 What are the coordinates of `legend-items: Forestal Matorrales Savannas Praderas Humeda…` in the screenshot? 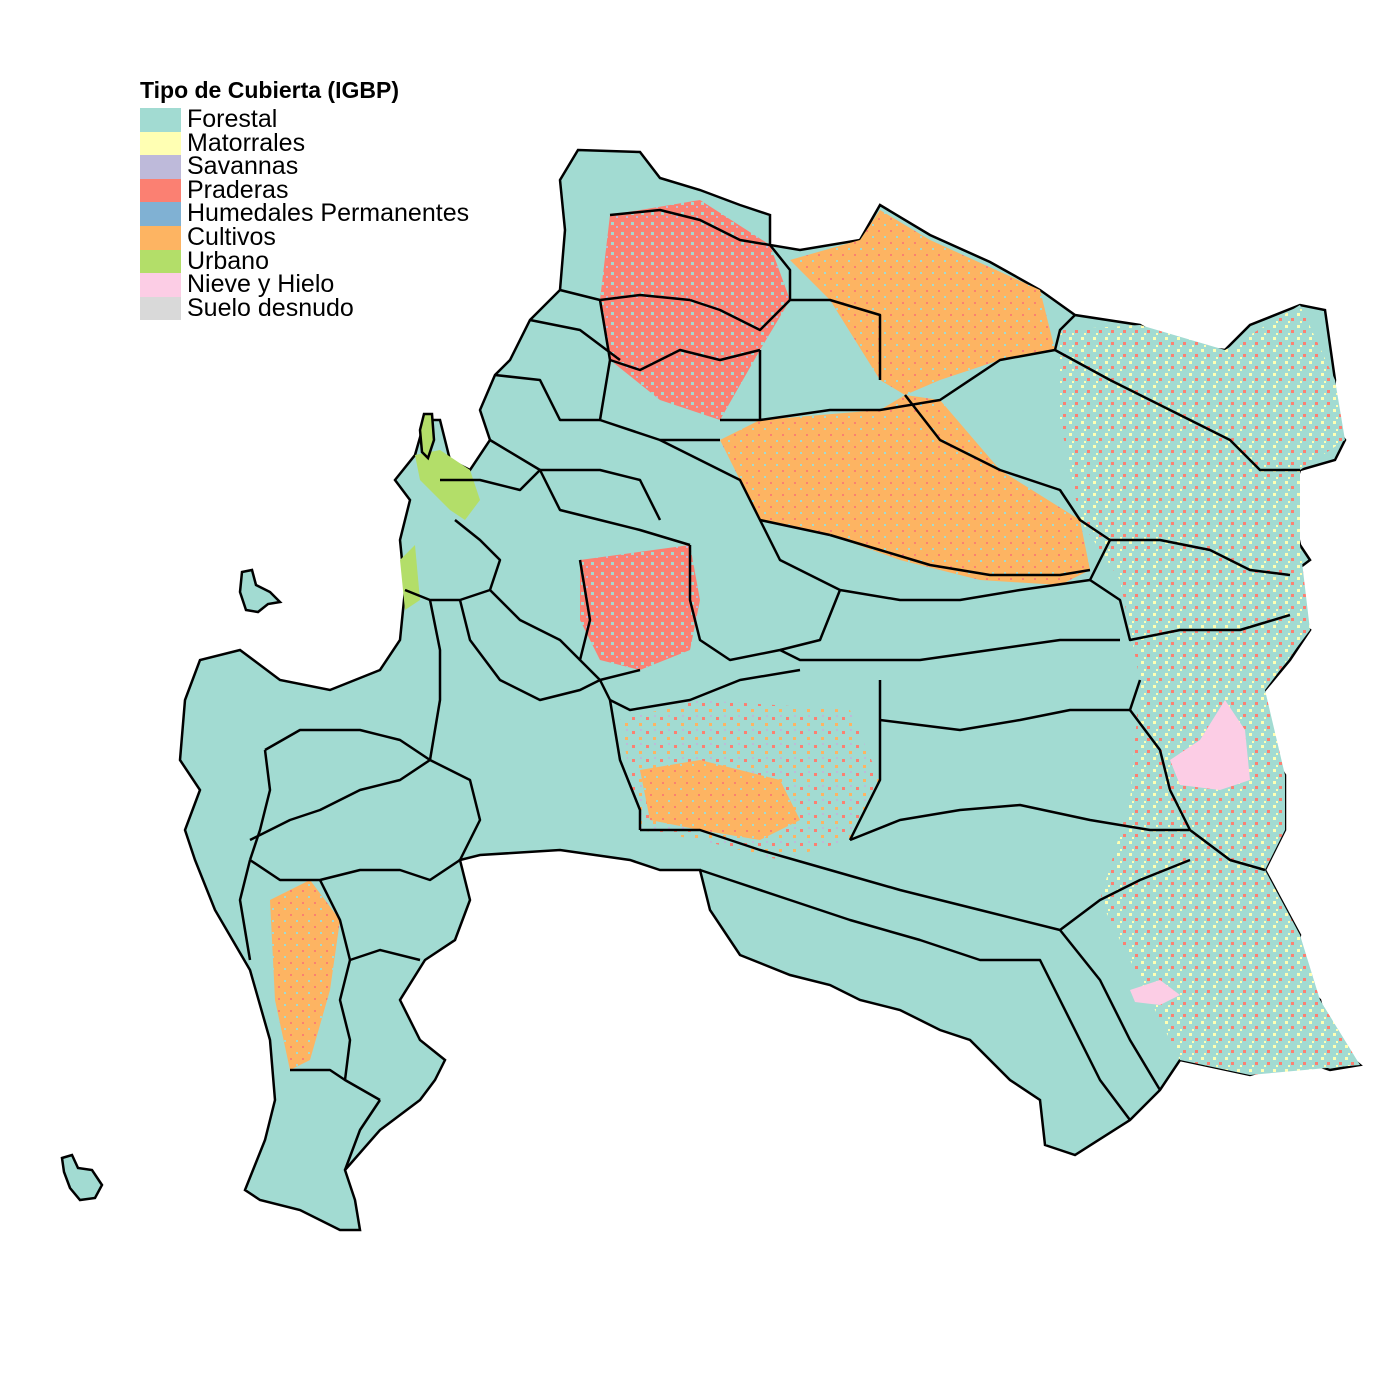 It's located at (305, 213).